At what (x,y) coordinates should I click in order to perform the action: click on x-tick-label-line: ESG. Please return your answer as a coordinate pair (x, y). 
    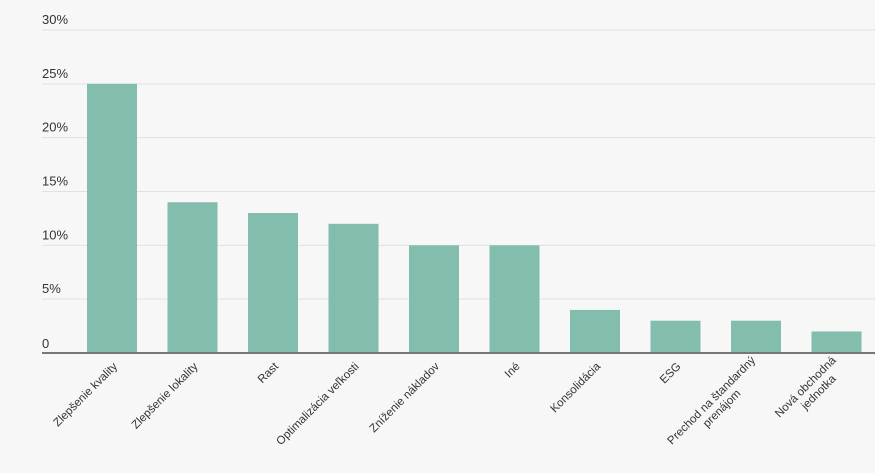
    Looking at the image, I should click on (671, 374).